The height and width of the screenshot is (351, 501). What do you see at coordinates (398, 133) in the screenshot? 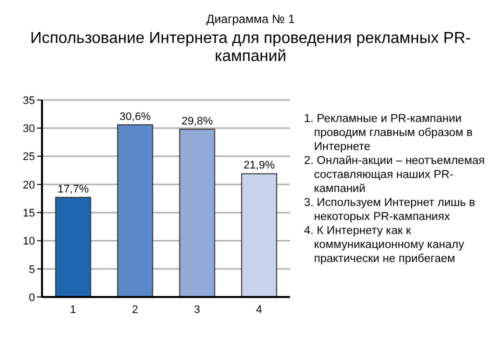
I see `text: 1. Рекламные и PR-кампании проводим главным образом в Интернете` at bounding box center [398, 133].